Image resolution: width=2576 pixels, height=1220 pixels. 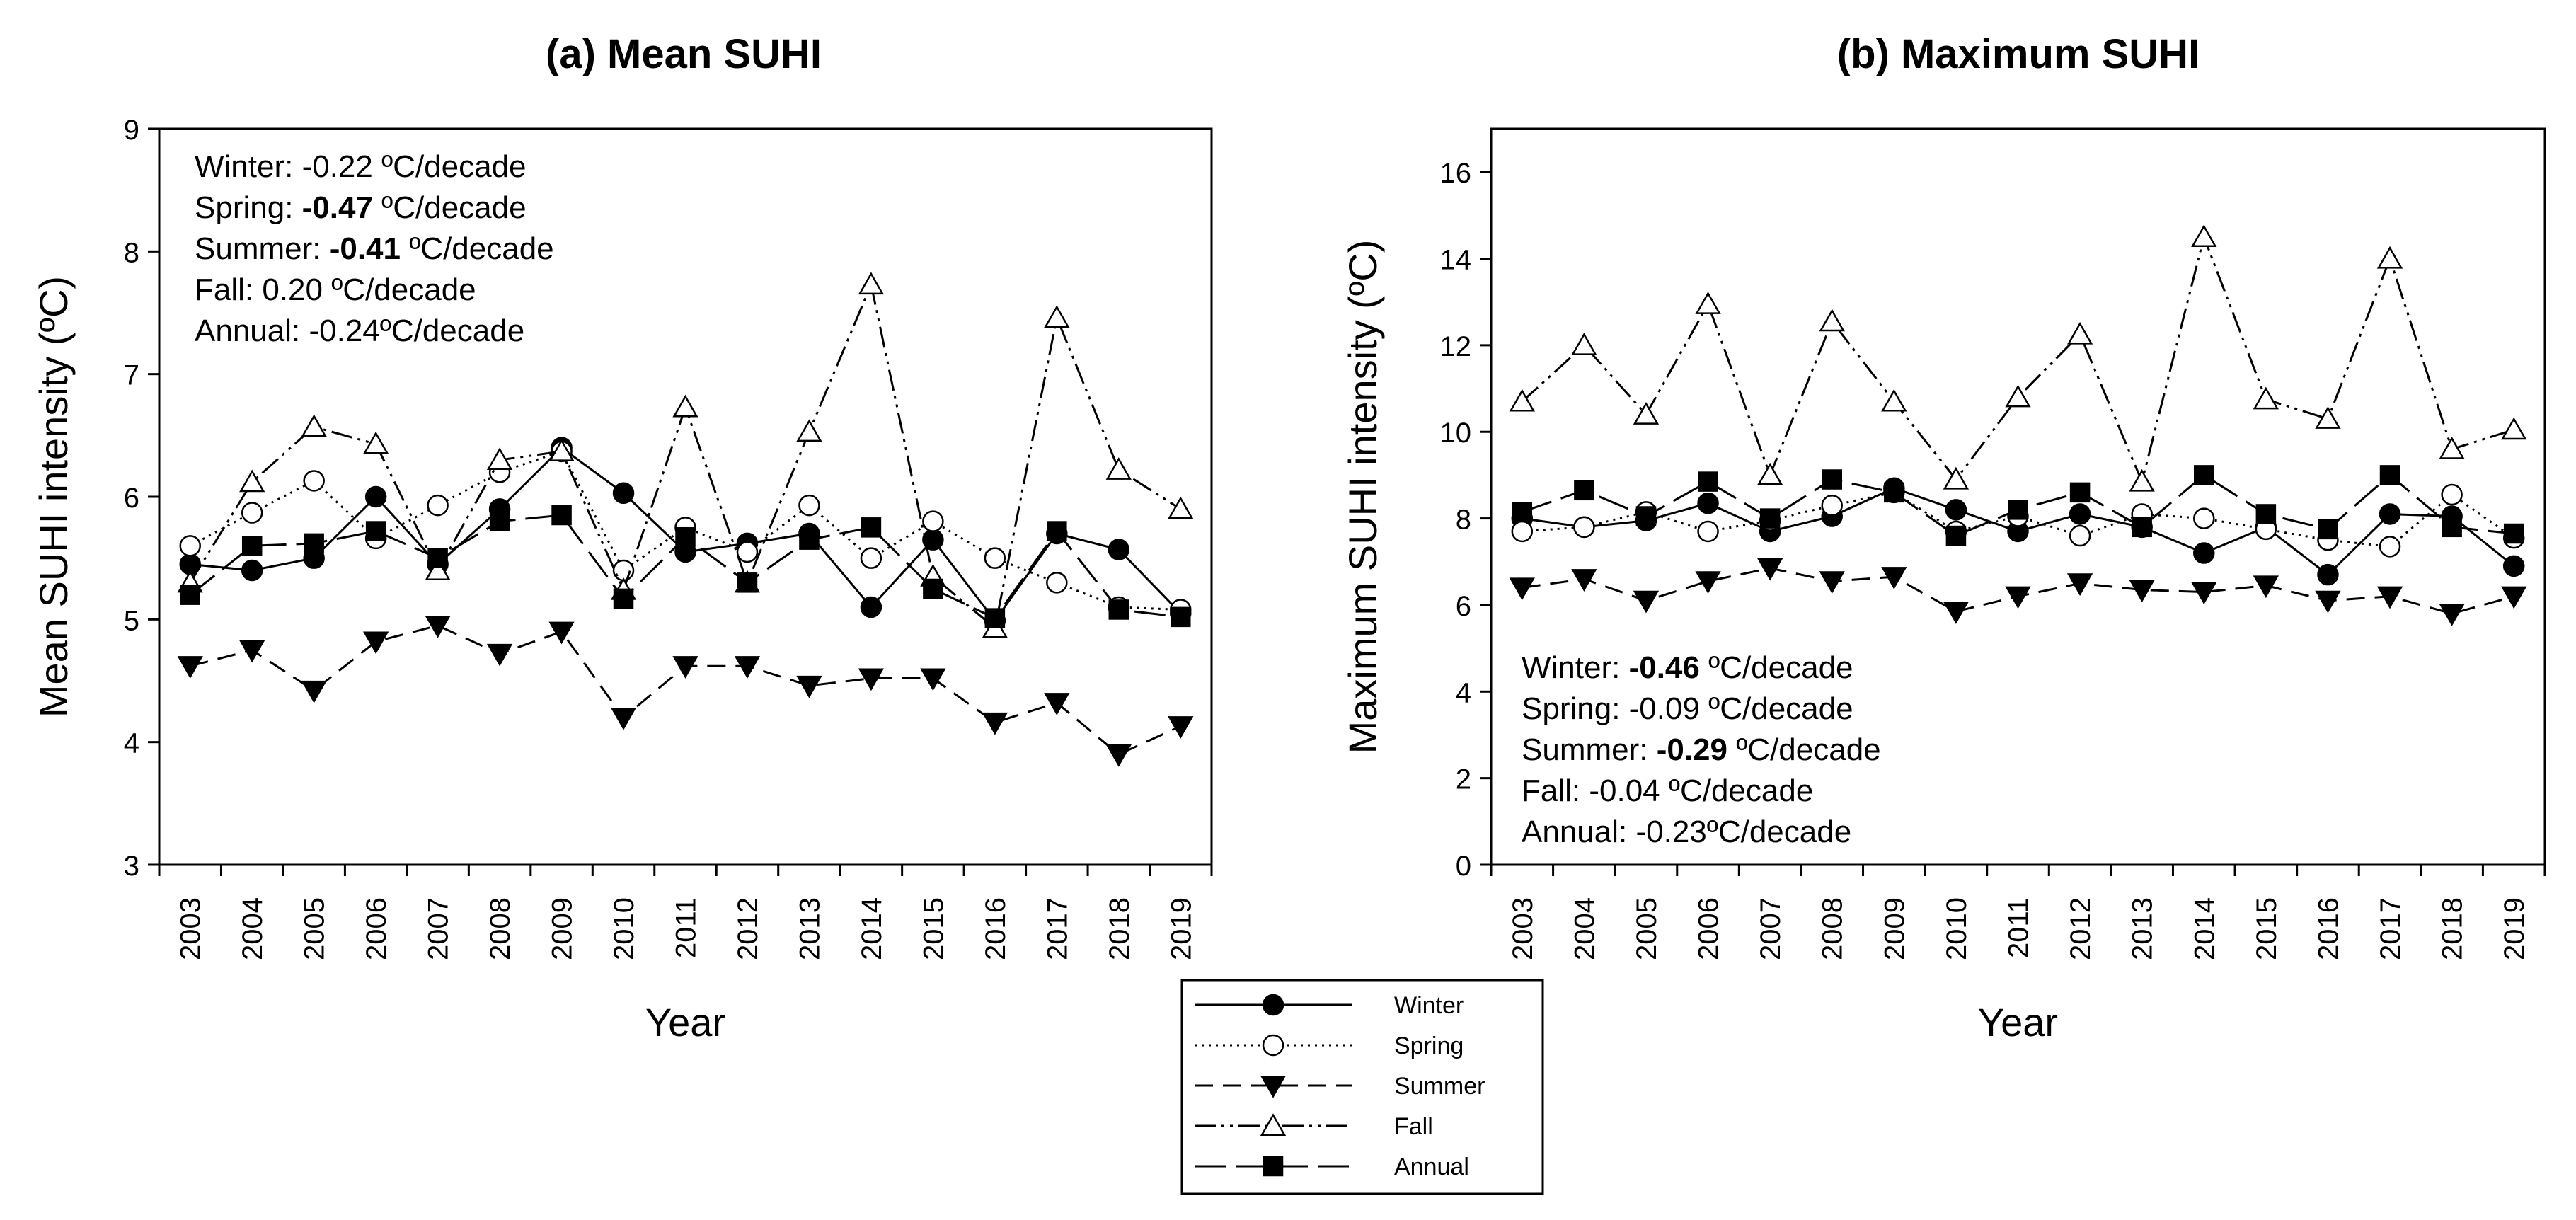 What do you see at coordinates (374, 249) in the screenshot?
I see `trend-annotation: Summer: -0.41 ºC/decade` at bounding box center [374, 249].